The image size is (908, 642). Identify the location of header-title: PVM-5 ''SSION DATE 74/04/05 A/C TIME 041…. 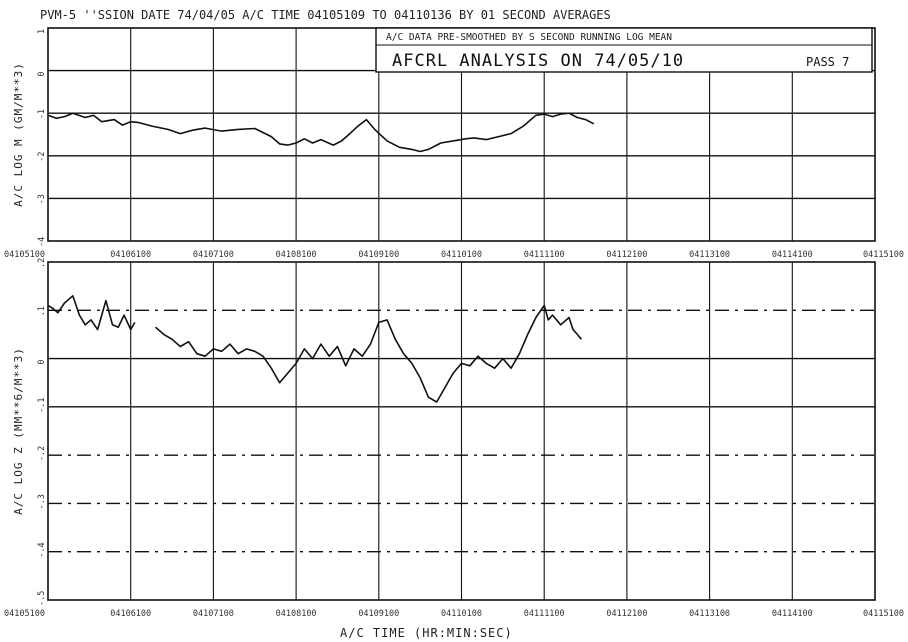
(325, 15).